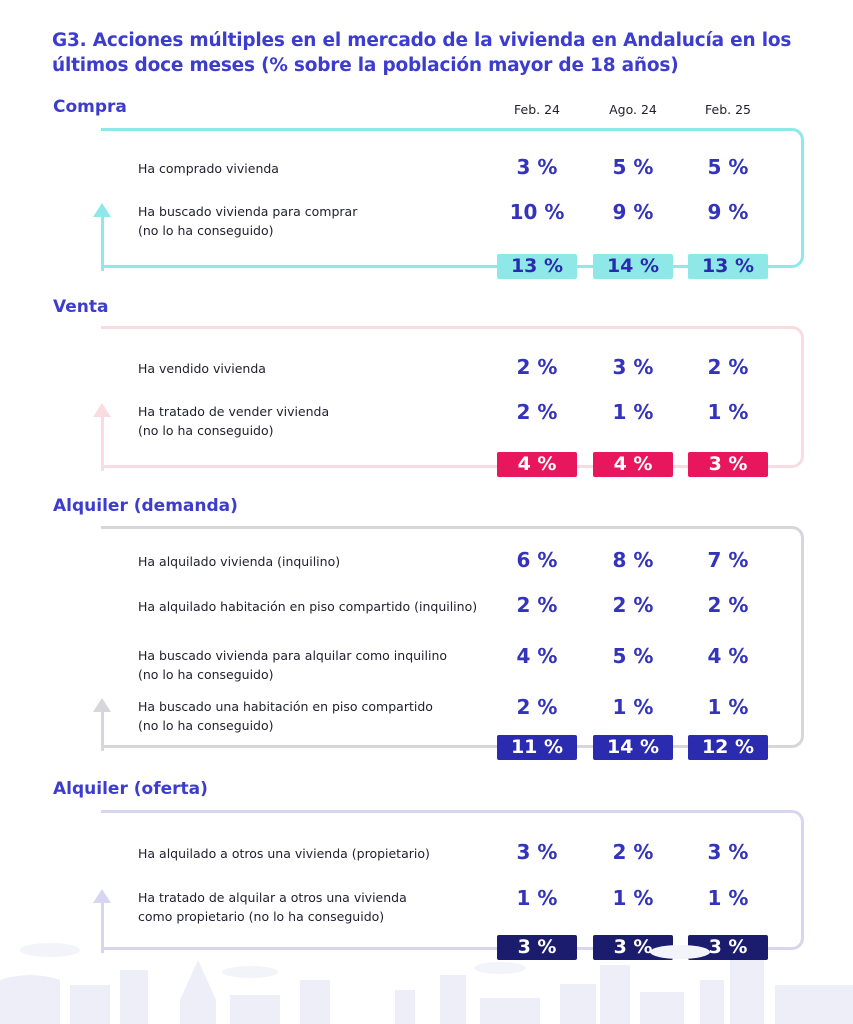 Image resolution: width=853 pixels, height=1024 pixels. Describe the element at coordinates (102, 927) in the screenshot. I see `section-arrow-shaft-alquiler-oferta` at that location.